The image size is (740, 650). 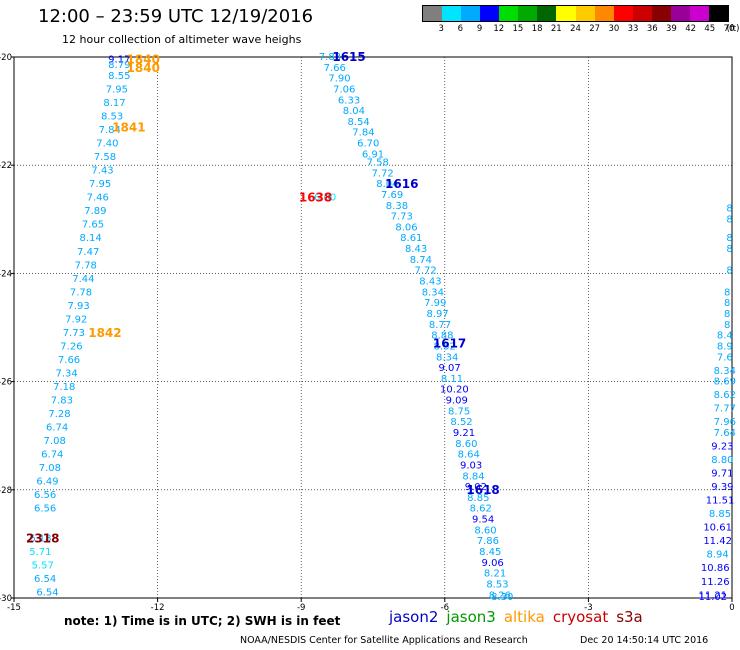 I want to click on page-title: 12:00 – 23:59 UTC 12/19/2016, so click(x=176, y=16).